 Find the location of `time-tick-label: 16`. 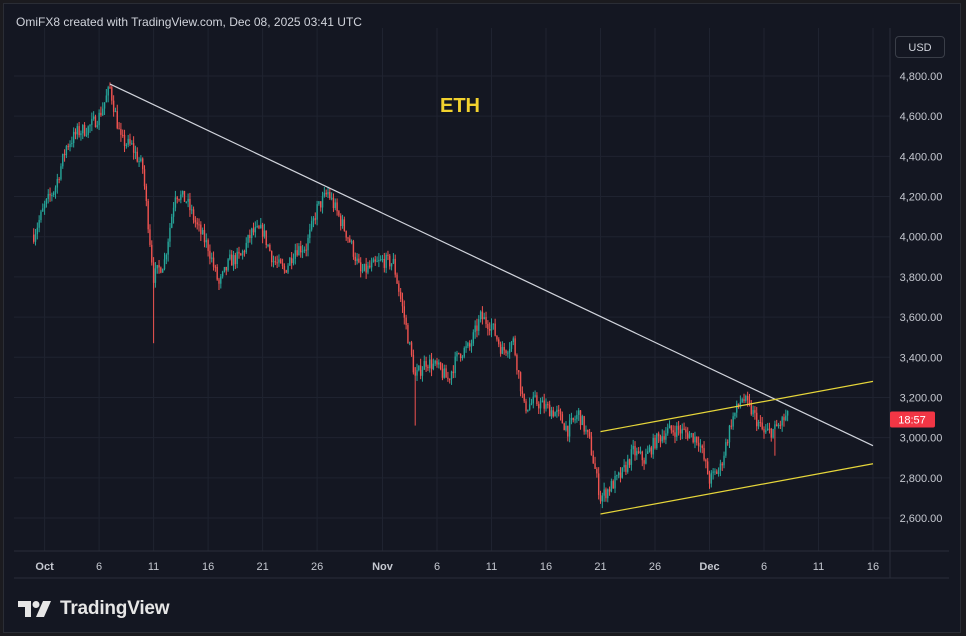

time-tick-label: 16 is located at coordinates (546, 567).